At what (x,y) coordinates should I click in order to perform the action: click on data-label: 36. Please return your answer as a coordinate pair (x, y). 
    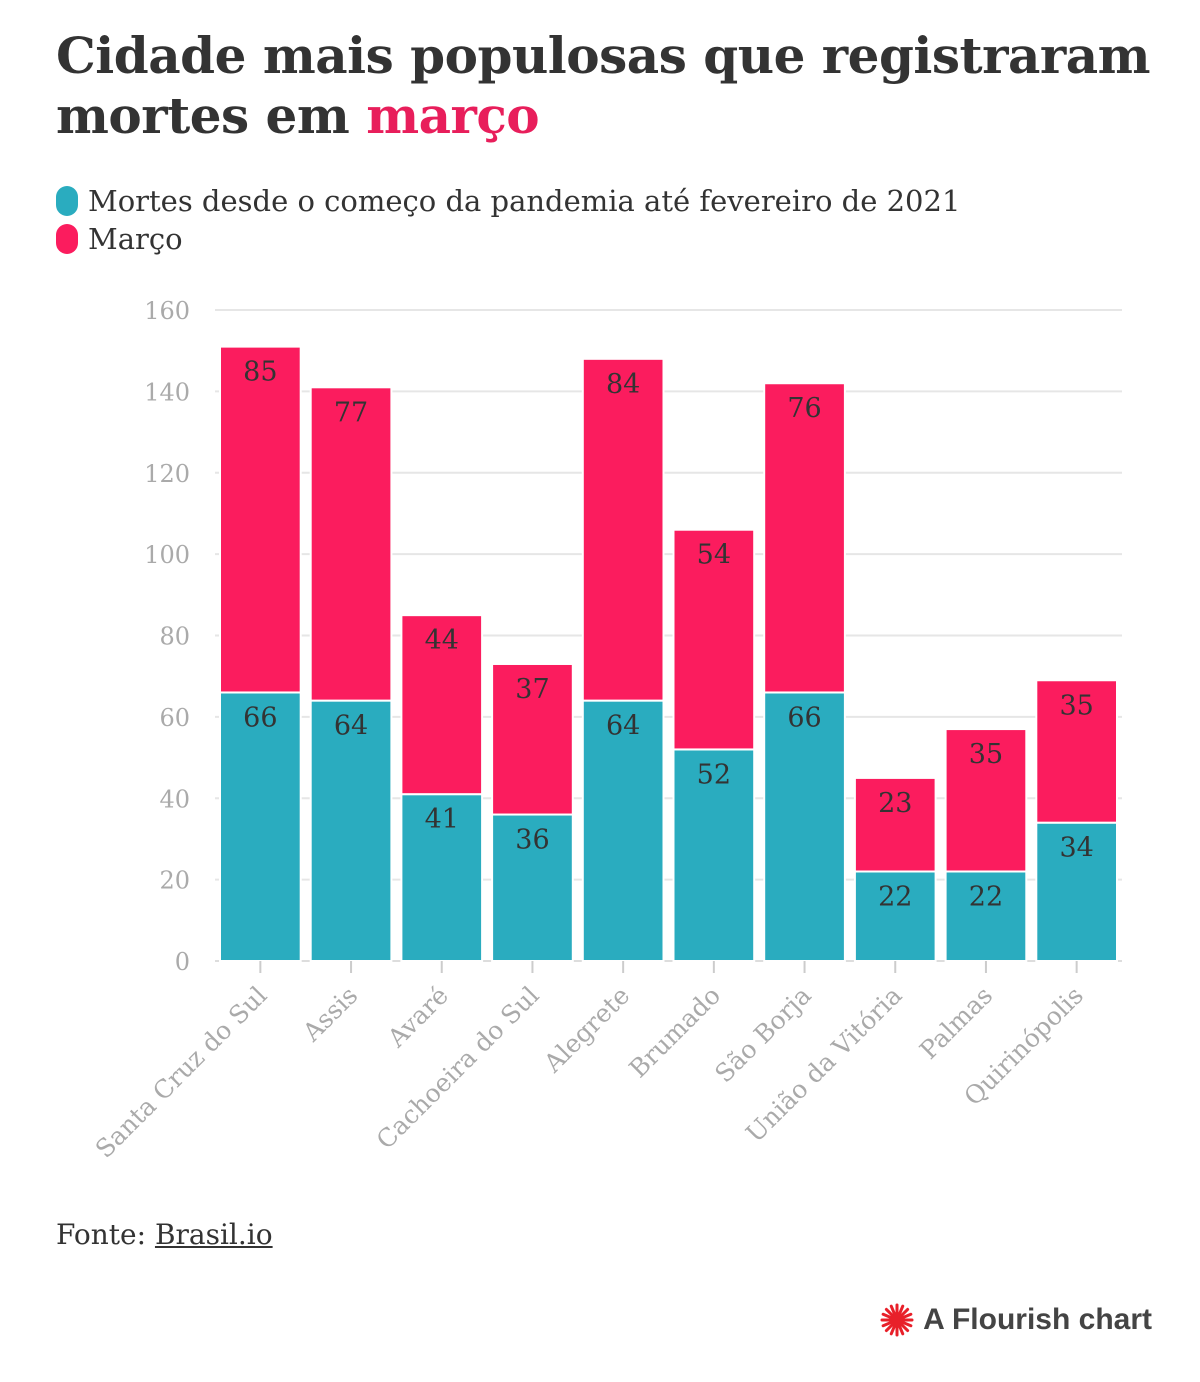
    Looking at the image, I should click on (532, 840).